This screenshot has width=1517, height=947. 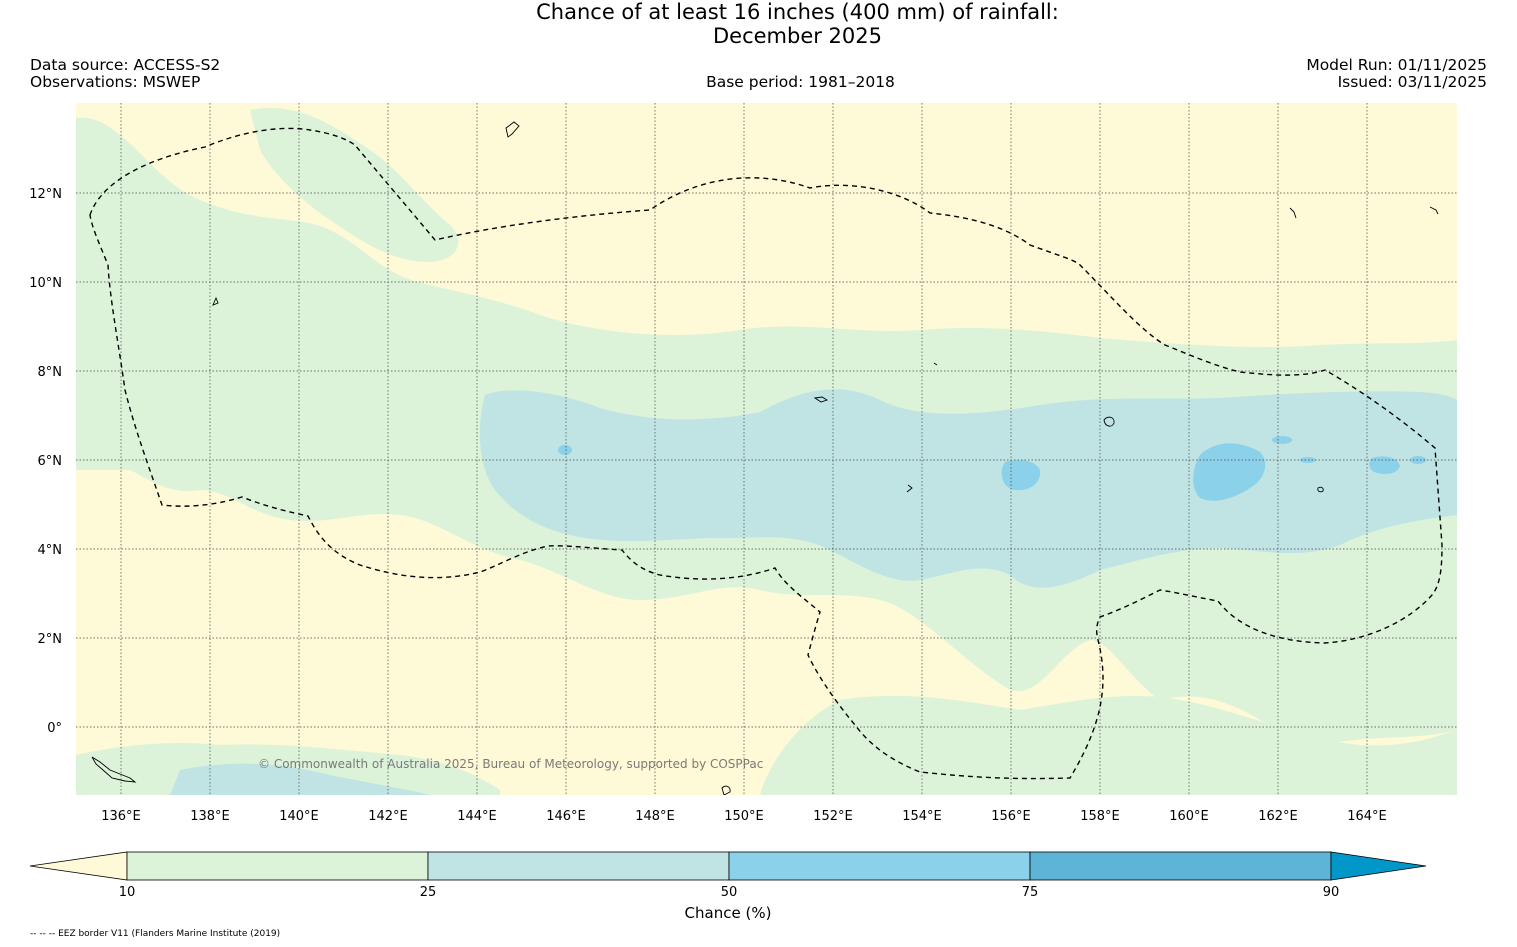 I want to click on lon-label: 148°E, so click(x=655, y=816).